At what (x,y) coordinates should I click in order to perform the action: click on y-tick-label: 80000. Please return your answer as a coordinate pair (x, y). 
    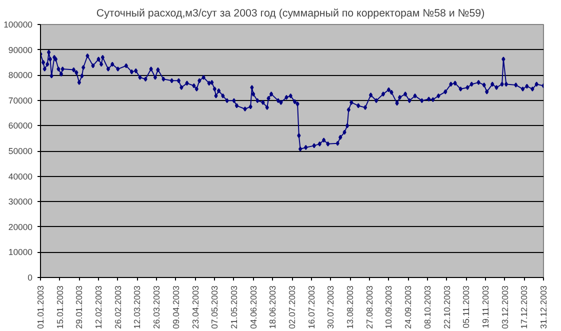
    Looking at the image, I should click on (20, 75).